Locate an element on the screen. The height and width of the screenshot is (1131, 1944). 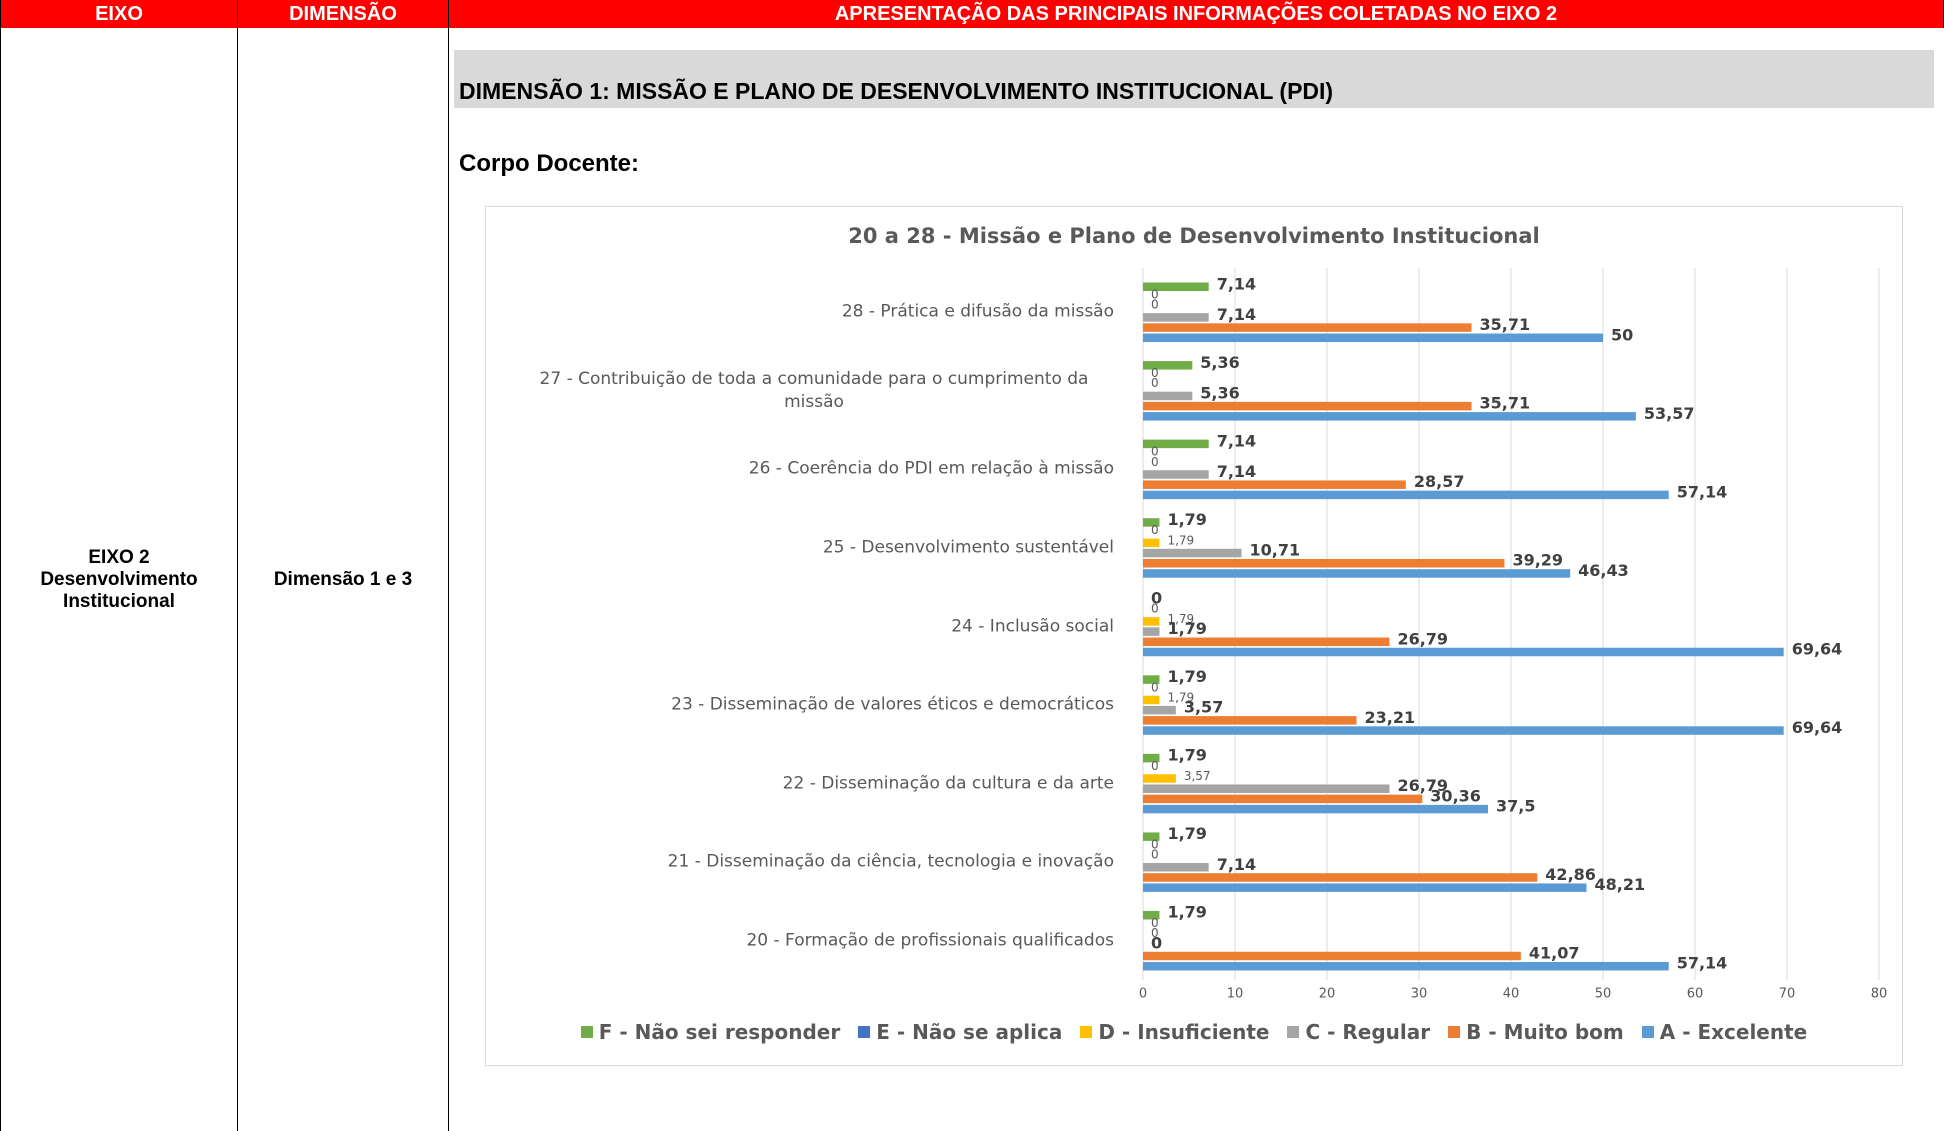
category-label: 28 - Prática e difusão da missão is located at coordinates (814, 312).